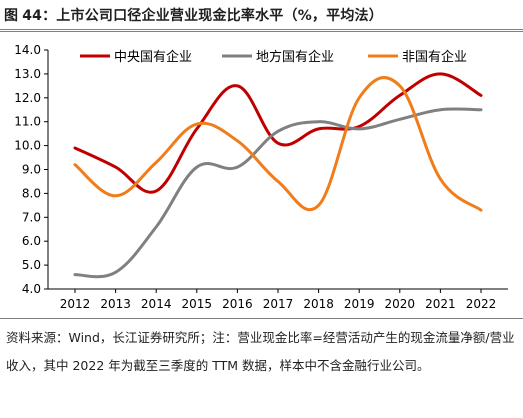 The height and width of the screenshot is (418, 523). I want to click on x-tick-label: 2022, so click(481, 304).